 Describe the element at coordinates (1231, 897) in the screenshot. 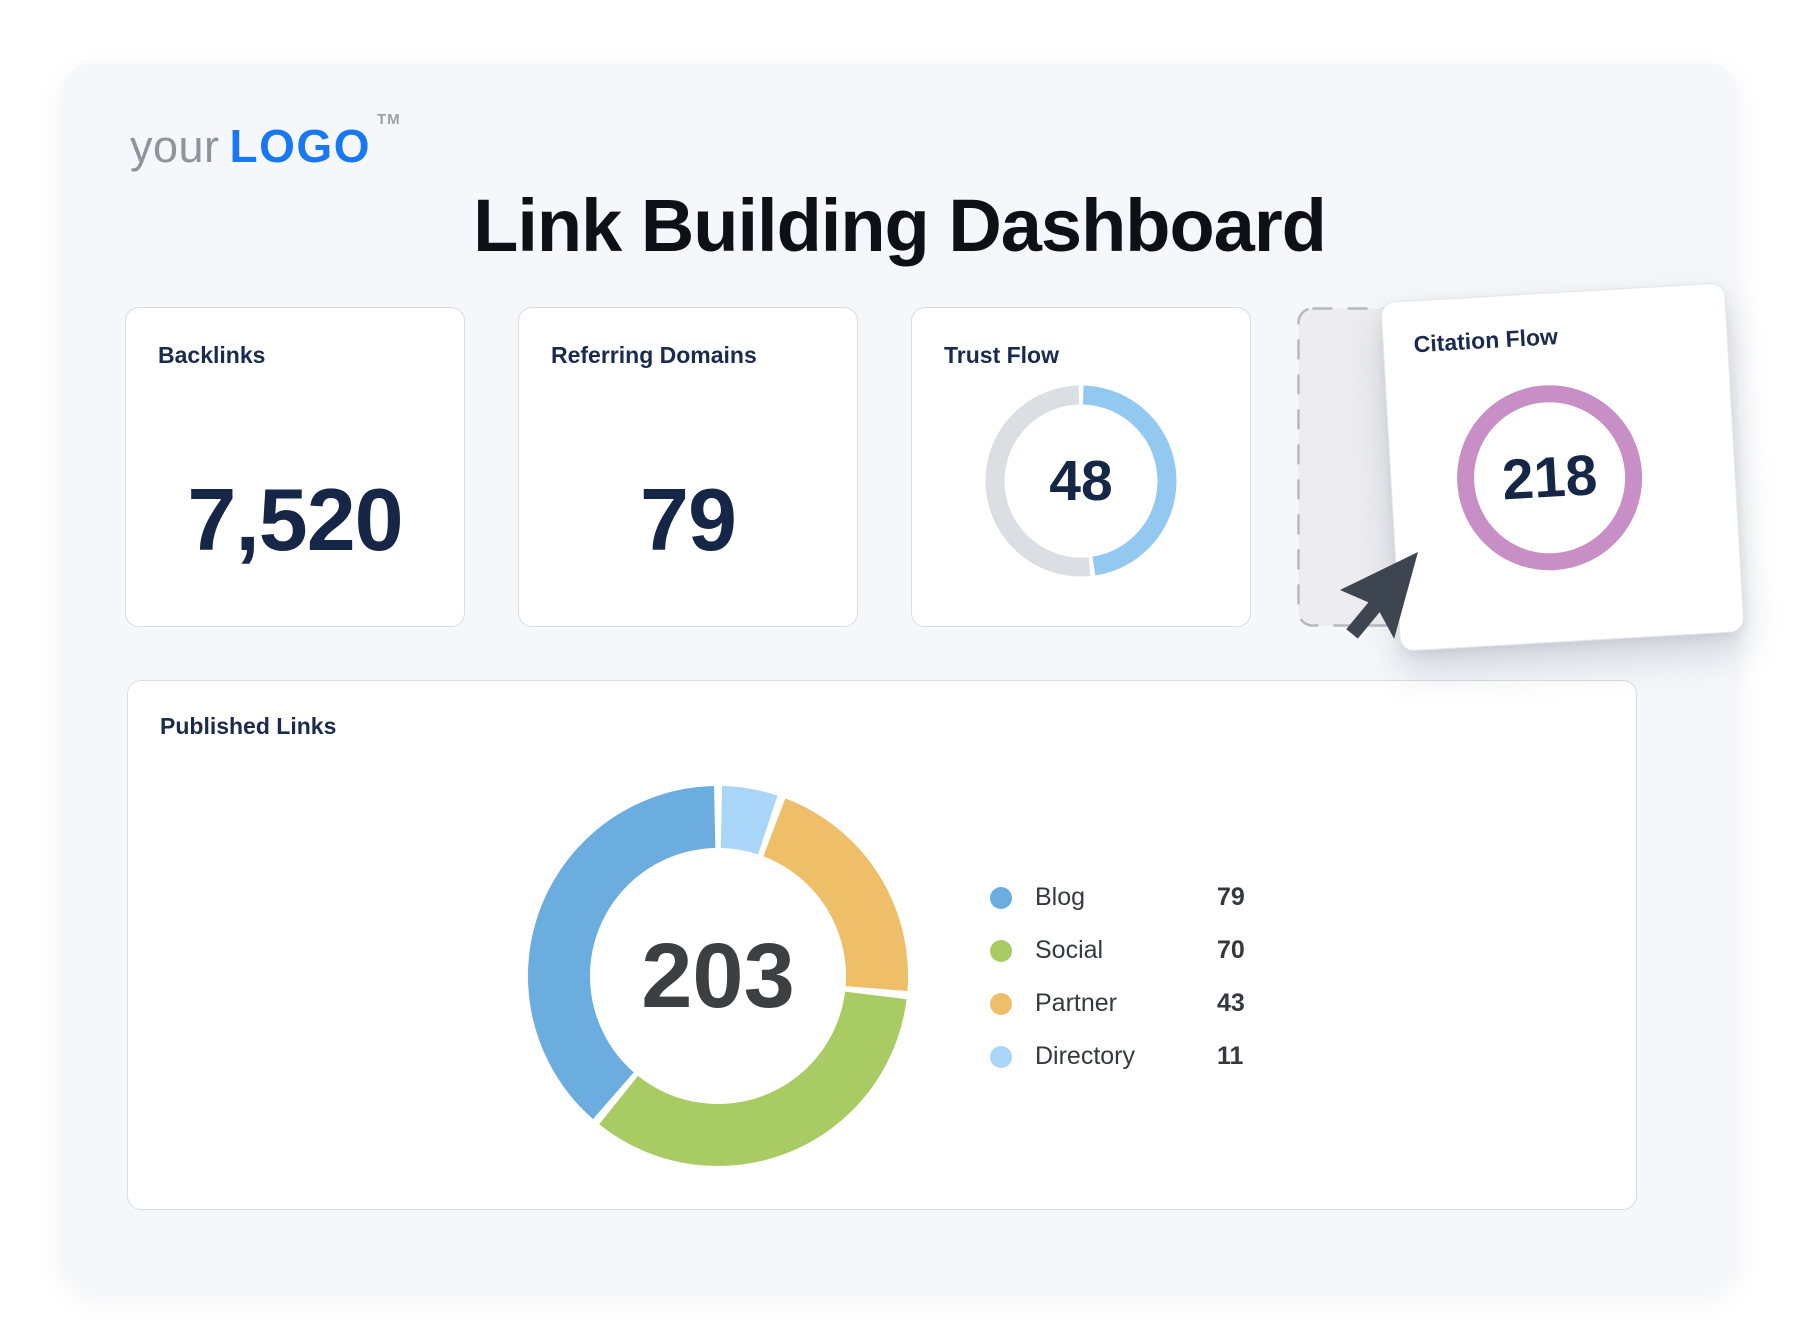

I see `legend-value: 79` at that location.